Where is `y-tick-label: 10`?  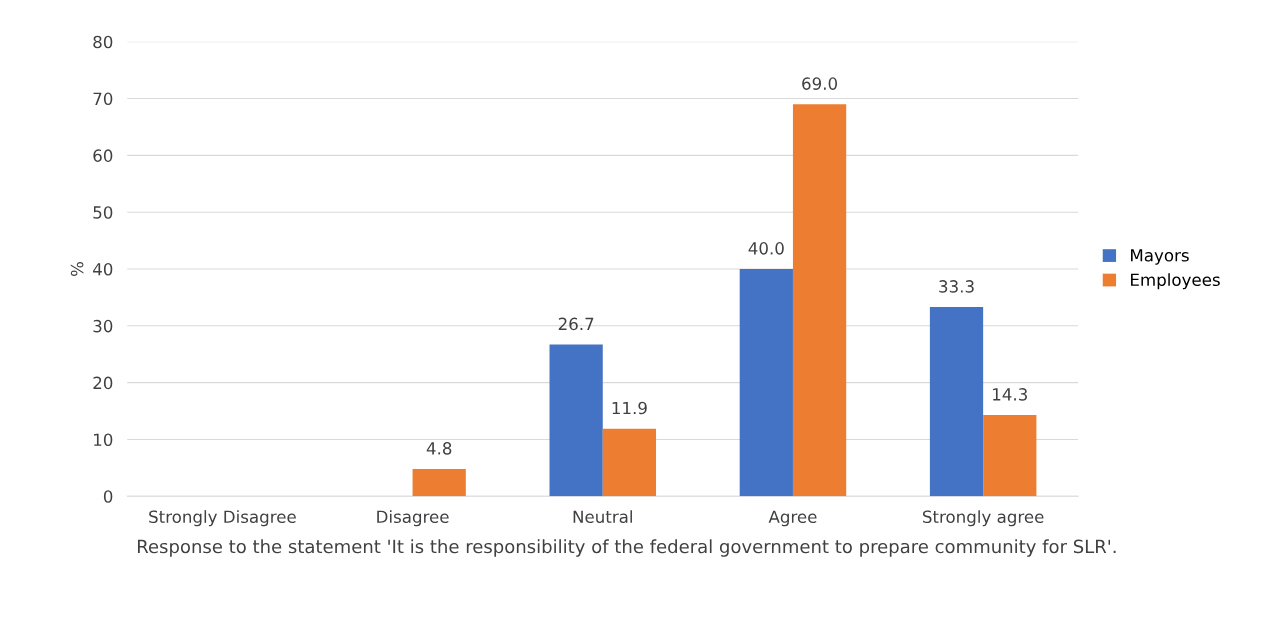
y-tick-label: 10 is located at coordinates (103, 440).